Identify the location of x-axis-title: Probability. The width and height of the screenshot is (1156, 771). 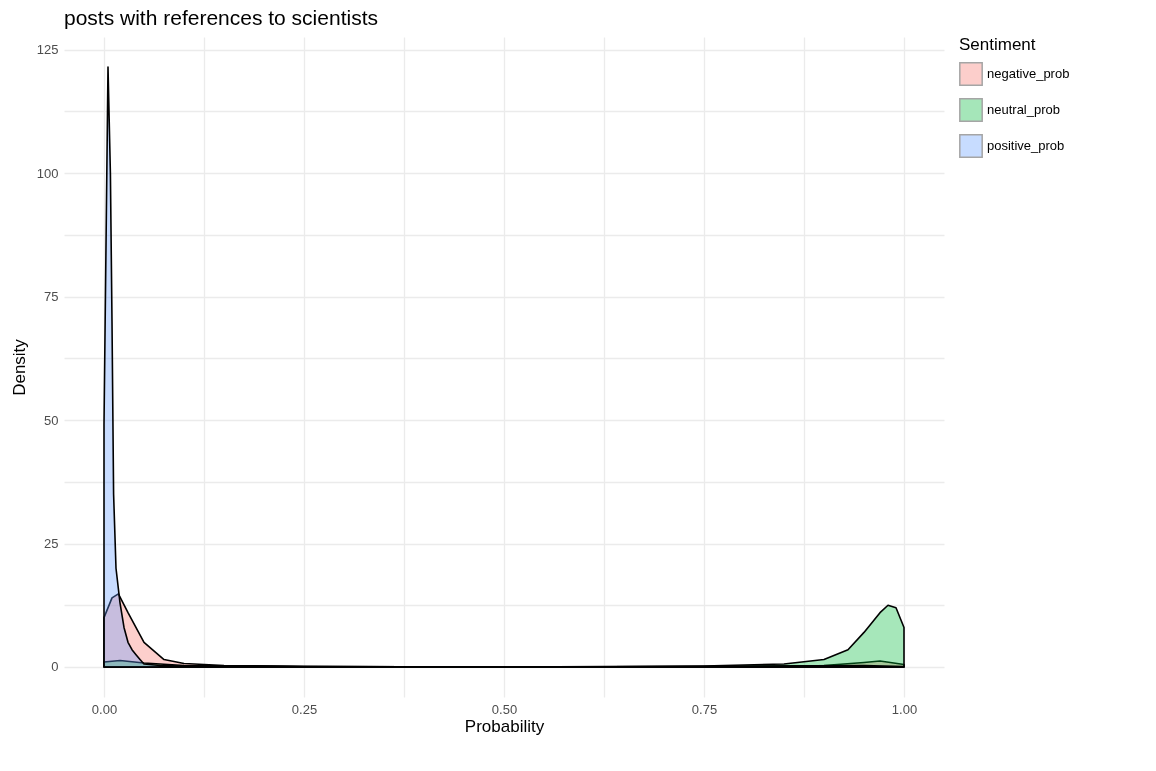
(504, 726).